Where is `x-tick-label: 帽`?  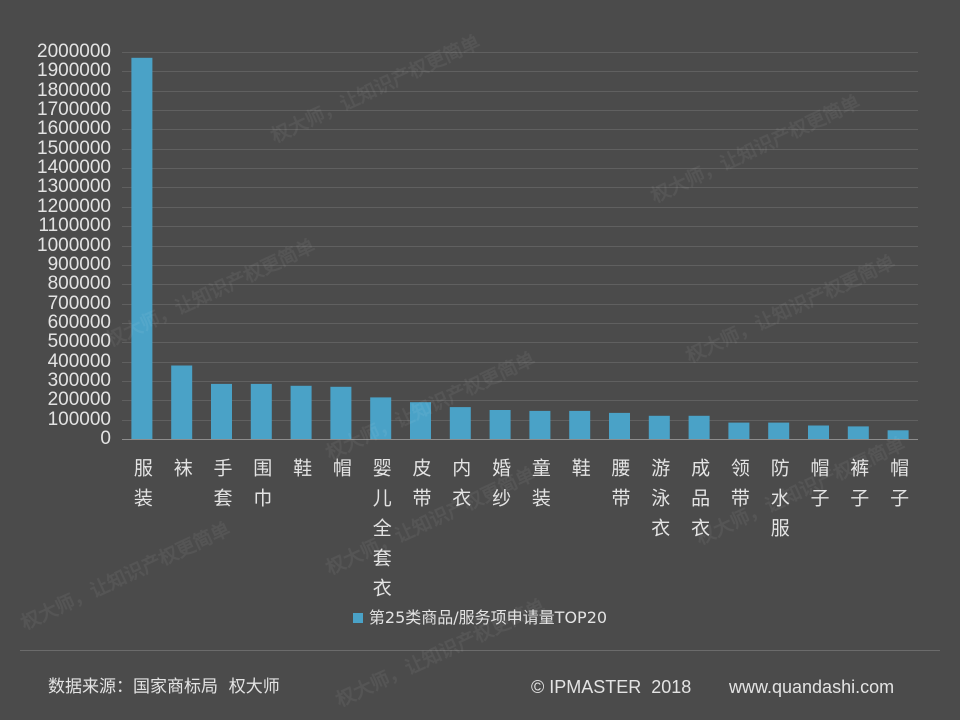 x-tick-label: 帽 is located at coordinates (340, 473).